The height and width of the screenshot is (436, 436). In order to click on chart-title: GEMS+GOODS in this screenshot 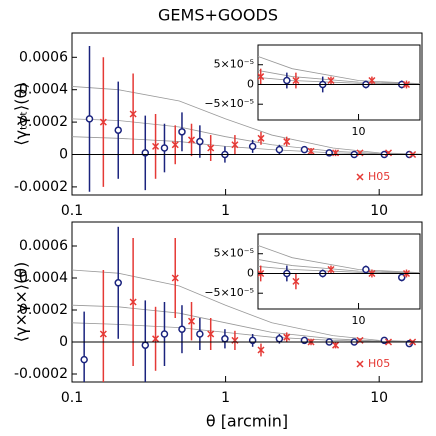, I will do `click(218, 15)`.